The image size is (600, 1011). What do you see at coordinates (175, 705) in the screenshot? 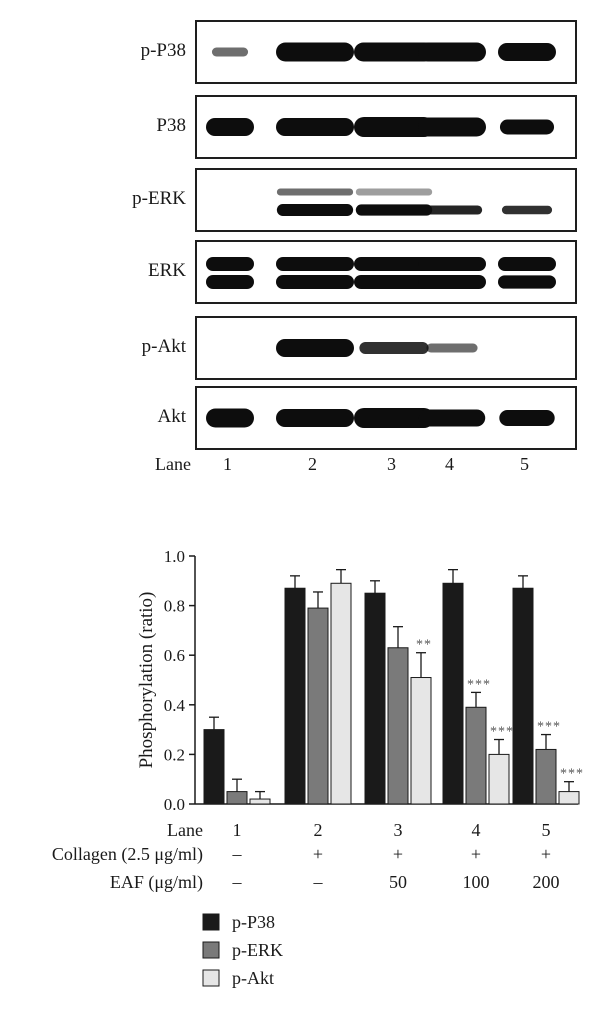
I see `y-tick-label: 0.4` at bounding box center [175, 705].